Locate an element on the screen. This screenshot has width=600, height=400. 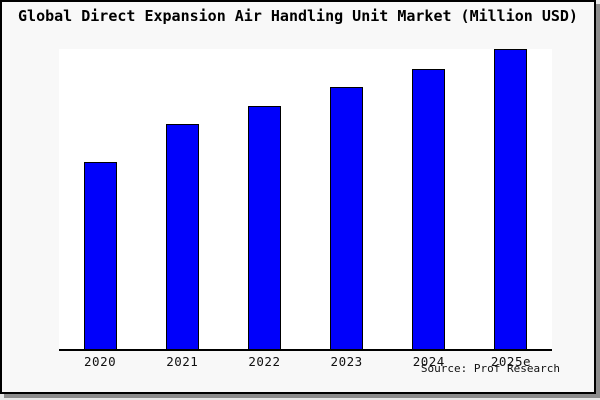
bar-2021 is located at coordinates (182, 236).